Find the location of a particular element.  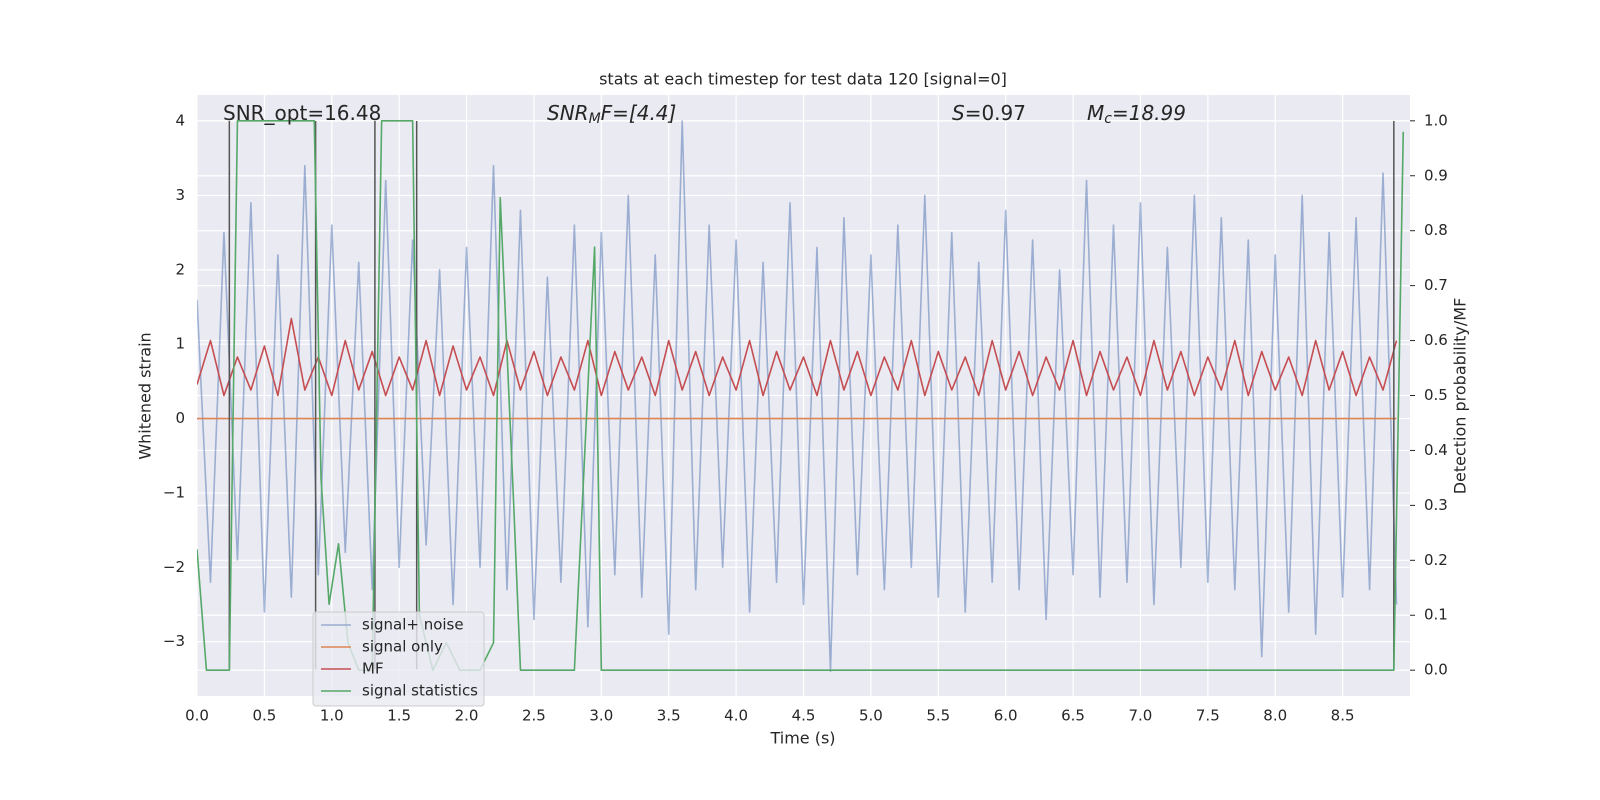

annotation-part: SNR is located at coordinates (568, 113).